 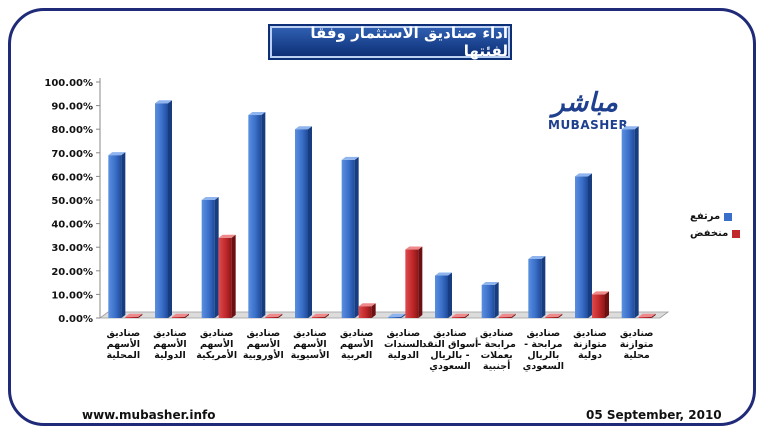 I want to click on footer-website: www.mubasher.info, so click(x=149, y=415).